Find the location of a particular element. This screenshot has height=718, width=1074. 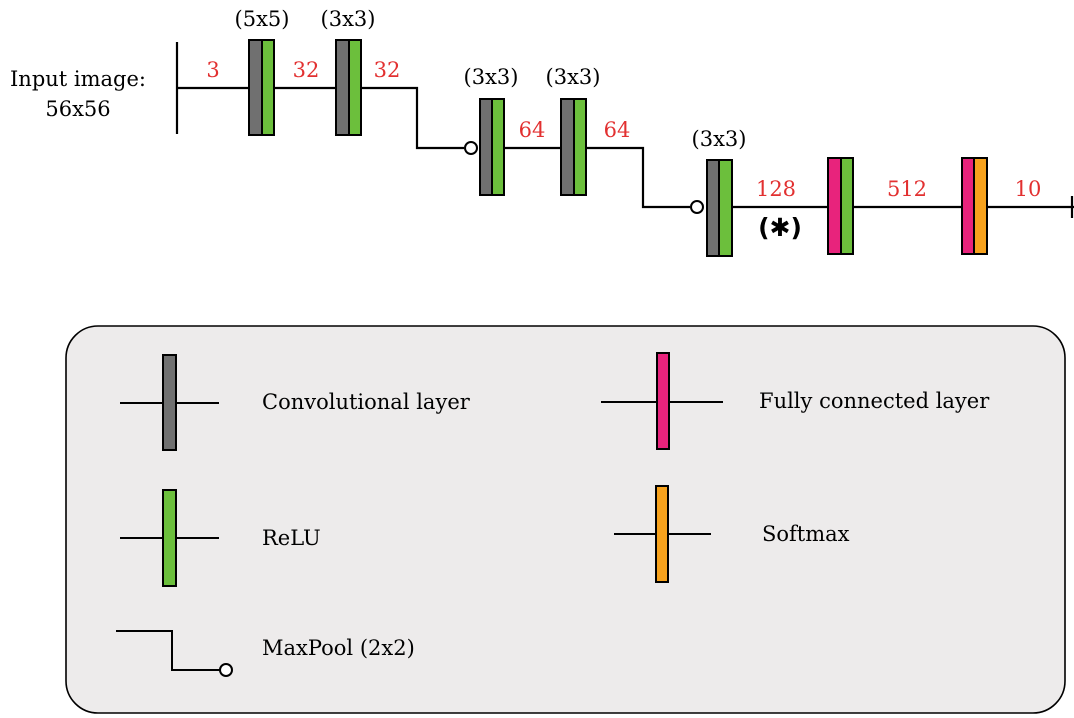

maxpool-symbol-line is located at coordinates (168, 650).